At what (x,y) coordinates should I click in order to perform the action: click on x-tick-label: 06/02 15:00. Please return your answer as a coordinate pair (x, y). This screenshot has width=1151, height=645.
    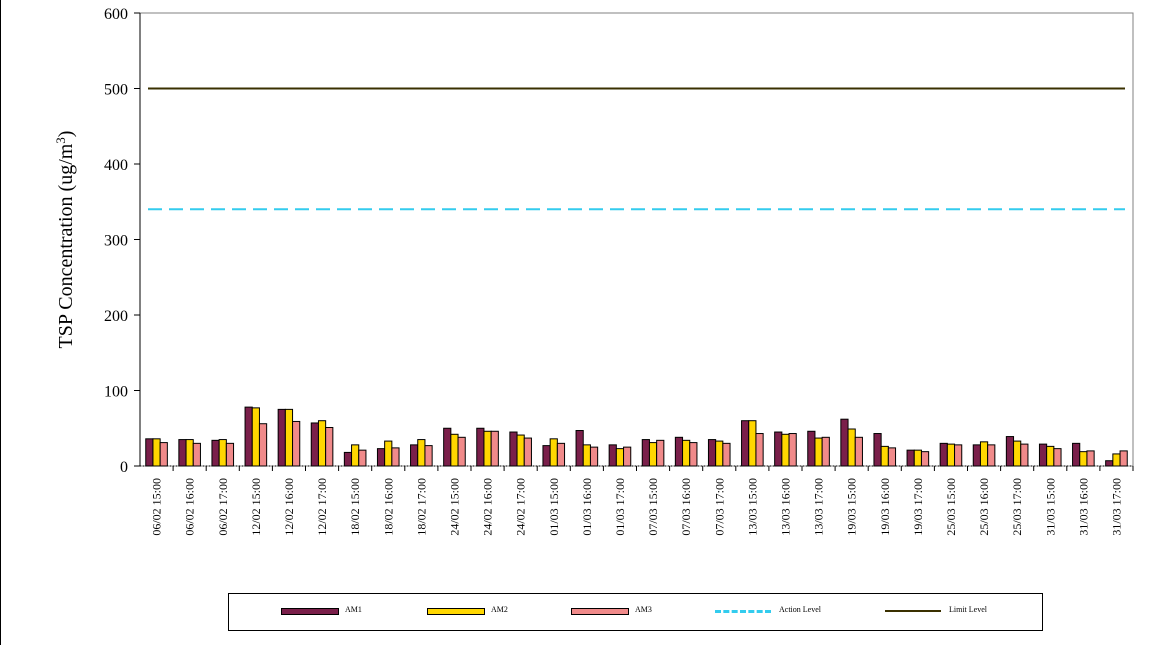
    Looking at the image, I should click on (157, 507).